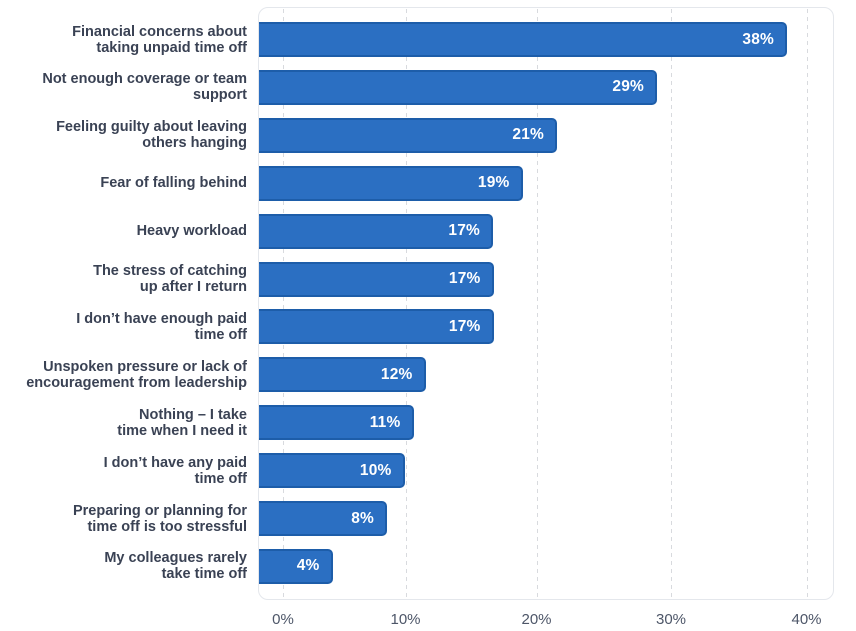 Image resolution: width=856 pixels, height=631 pixels. I want to click on bar-value-label: 29%, so click(628, 87).